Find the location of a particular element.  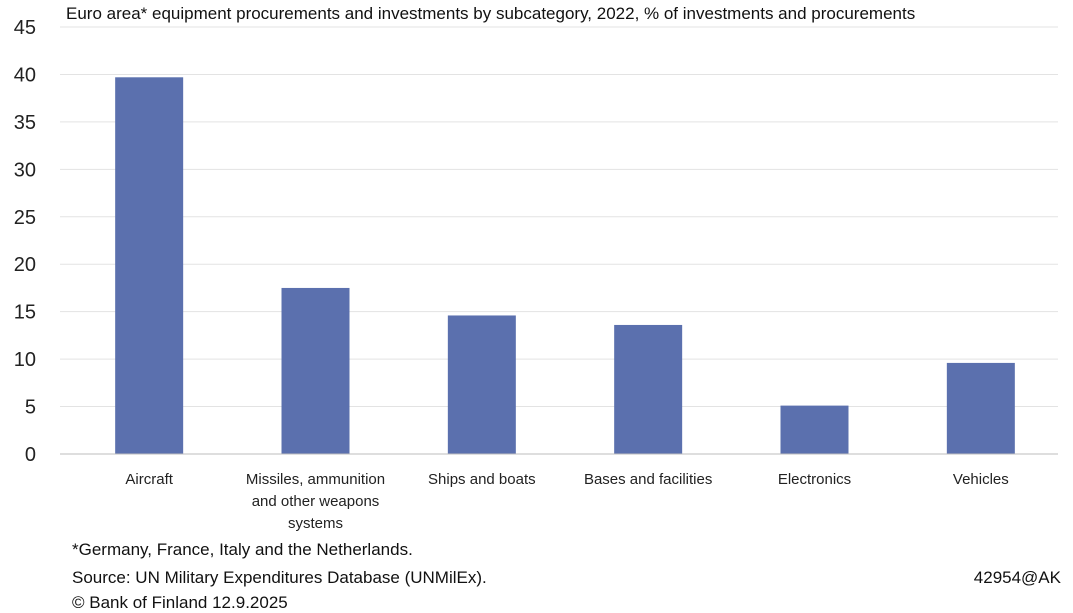

copyright-note: © Bank of Finland 12.9.2025 is located at coordinates (180, 602).